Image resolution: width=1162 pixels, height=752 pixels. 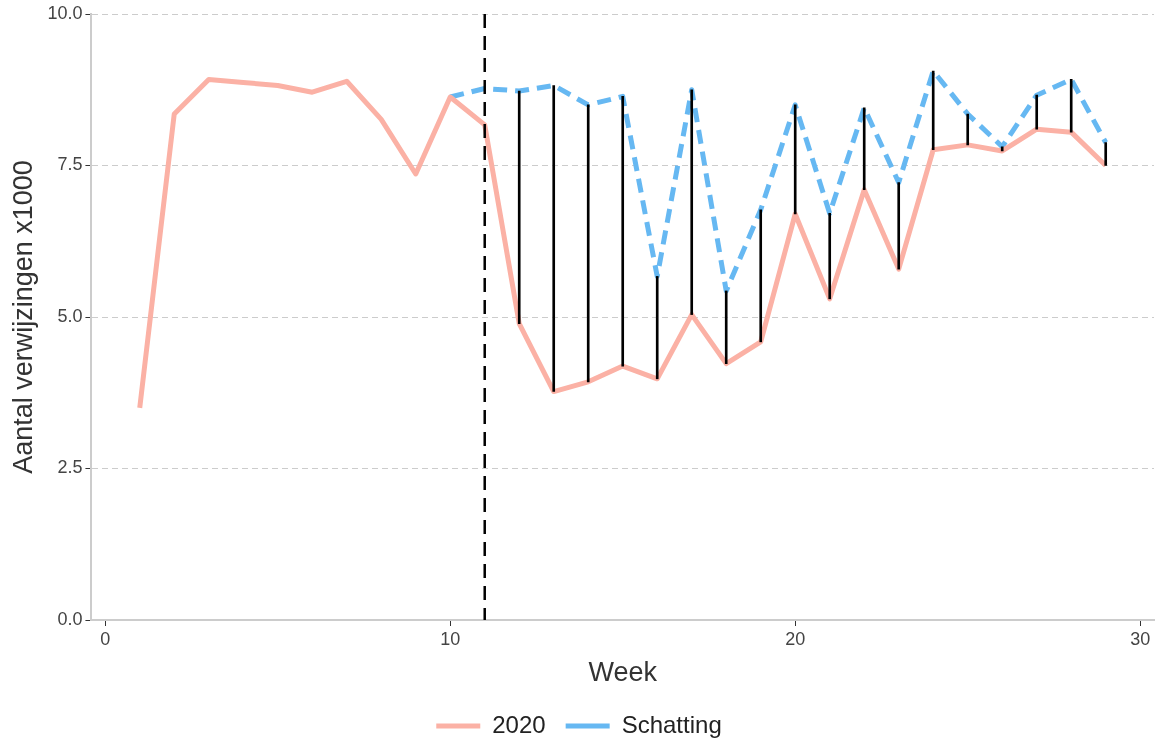 What do you see at coordinates (70, 618) in the screenshot?
I see `y-tick-label: 0.0` at bounding box center [70, 618].